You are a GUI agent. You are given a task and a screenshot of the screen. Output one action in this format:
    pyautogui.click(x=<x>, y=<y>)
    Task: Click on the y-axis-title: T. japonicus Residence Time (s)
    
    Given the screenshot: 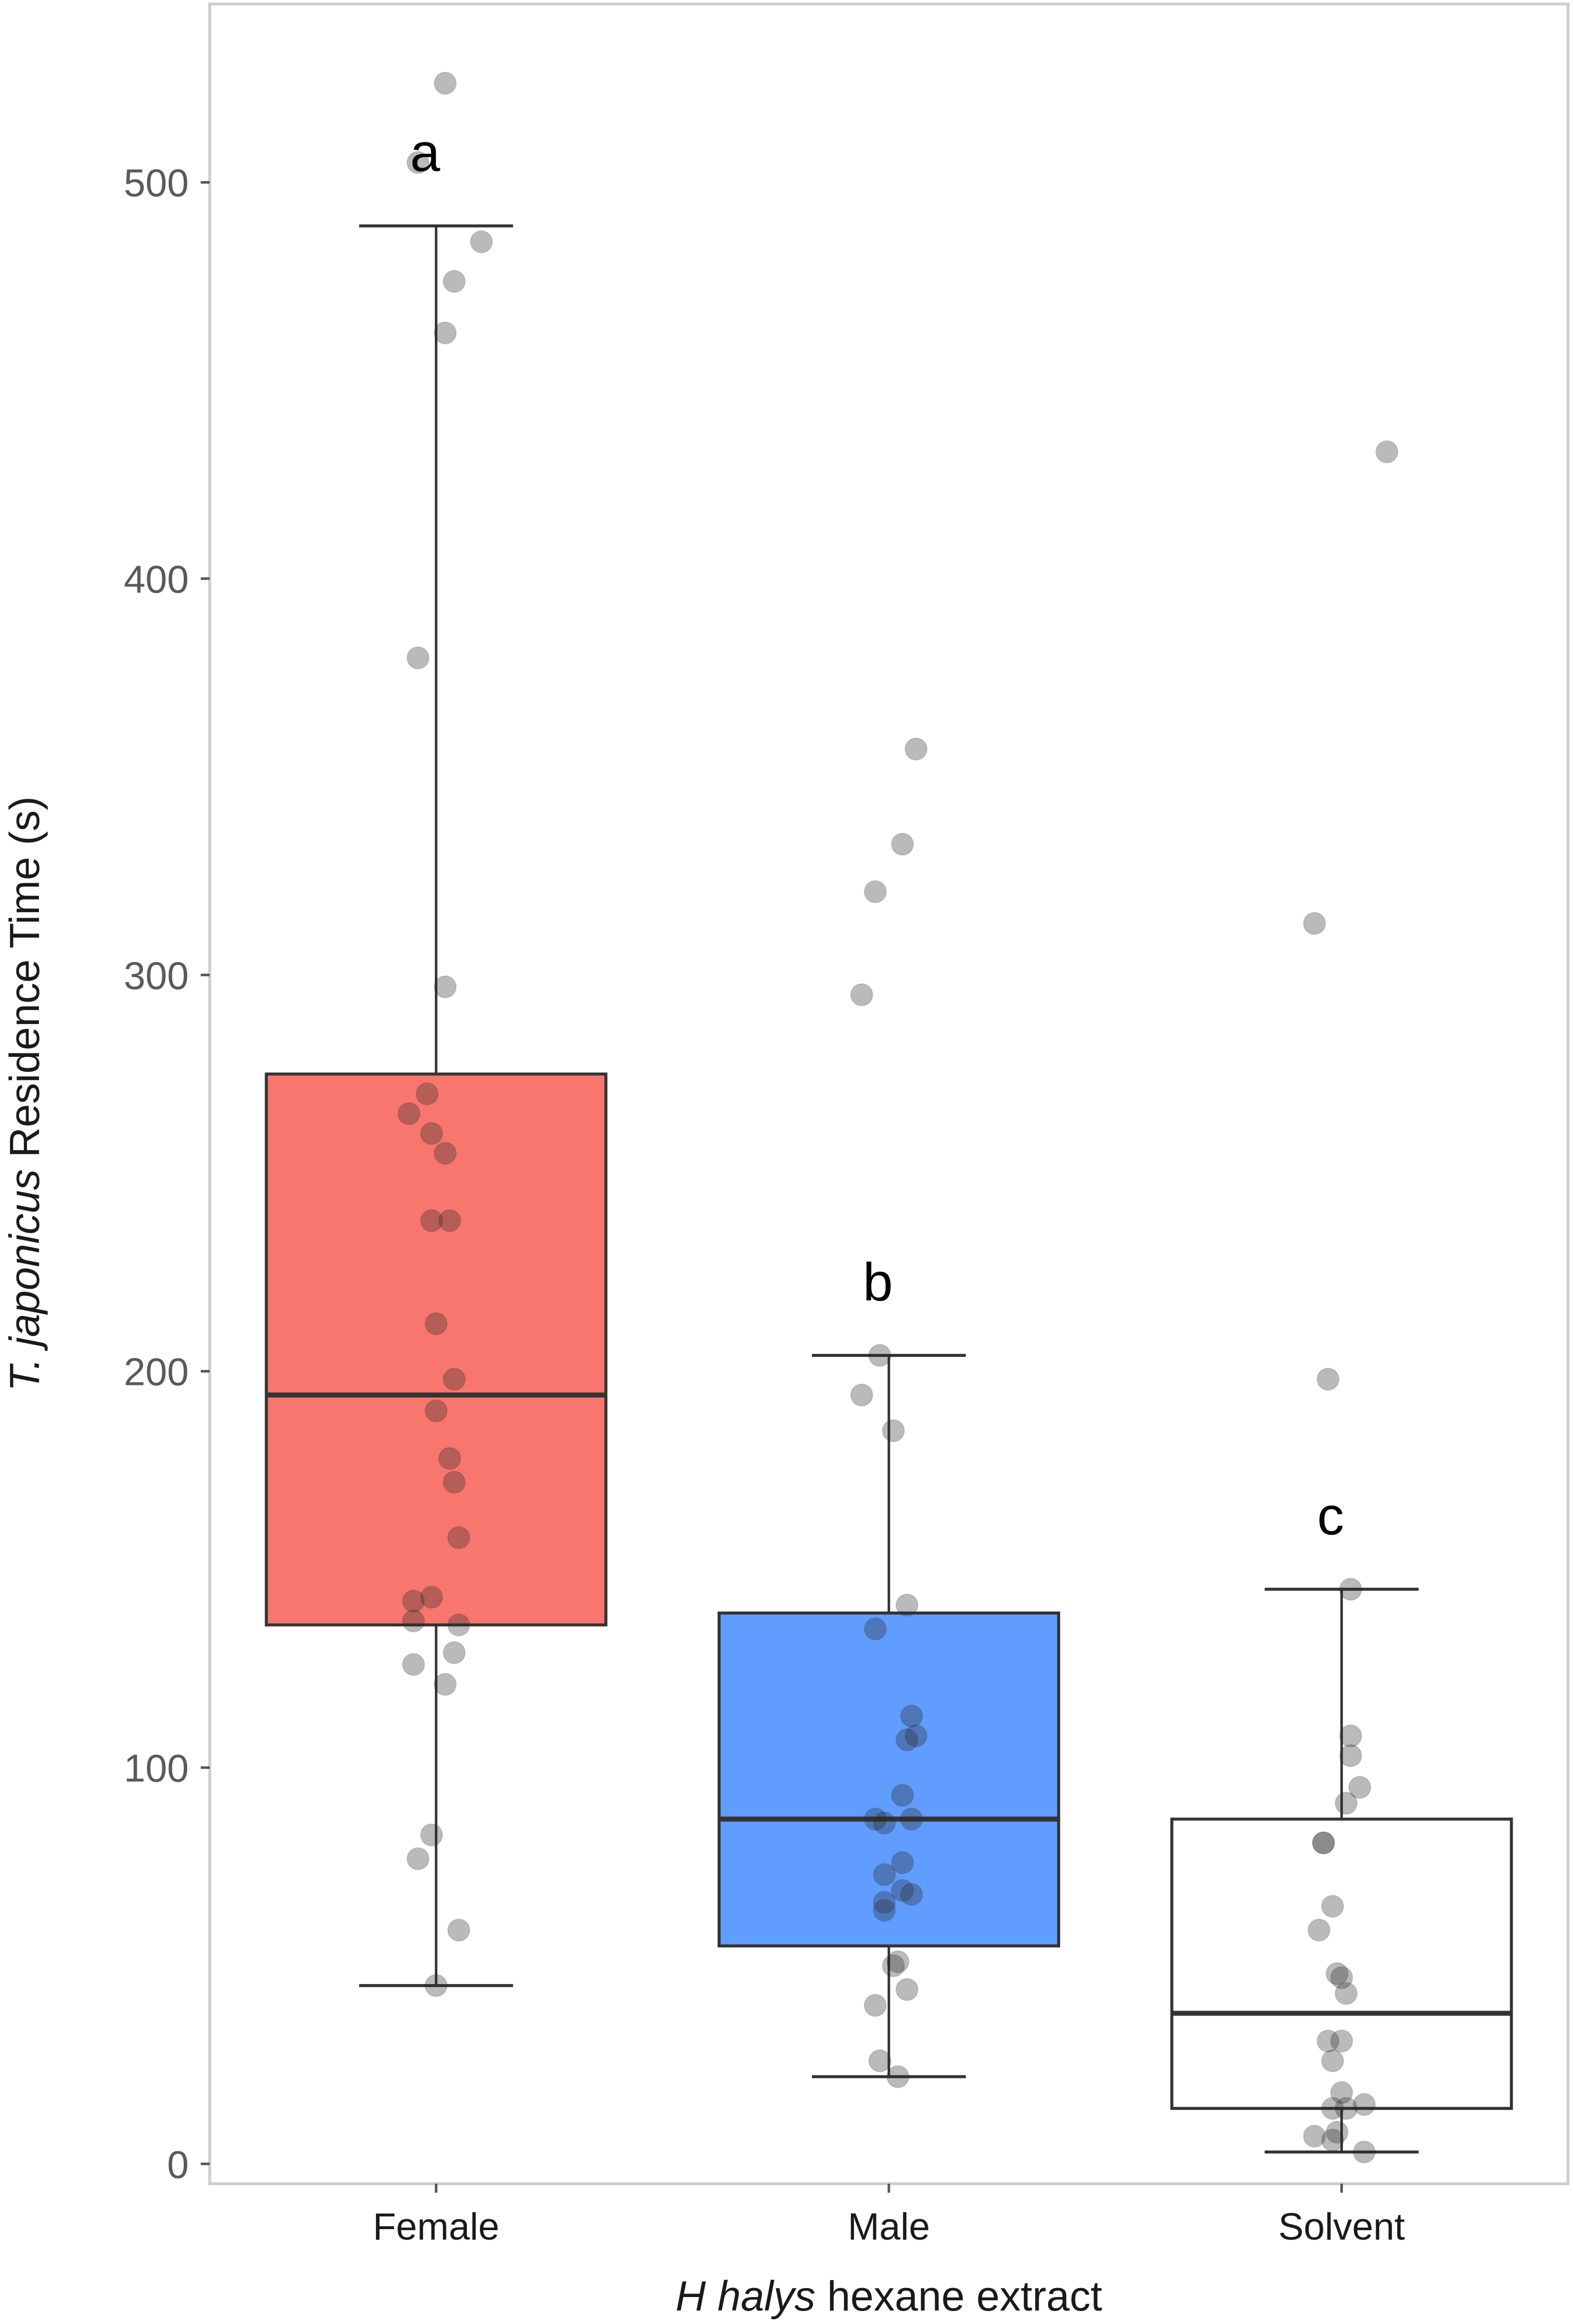 What is the action you would take?
    pyautogui.click(x=25, y=1093)
    